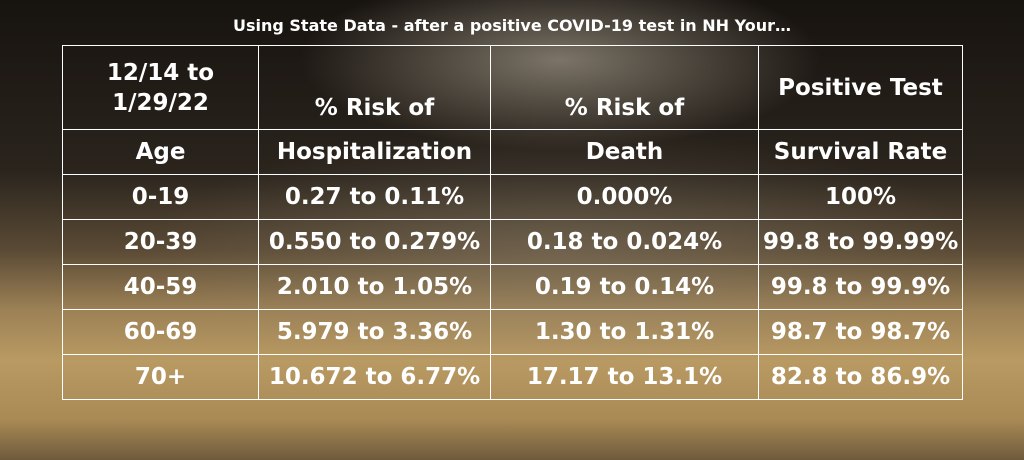  Describe the element at coordinates (860, 242) in the screenshot. I see `table-cell: 99.8 to 99.99%` at that location.